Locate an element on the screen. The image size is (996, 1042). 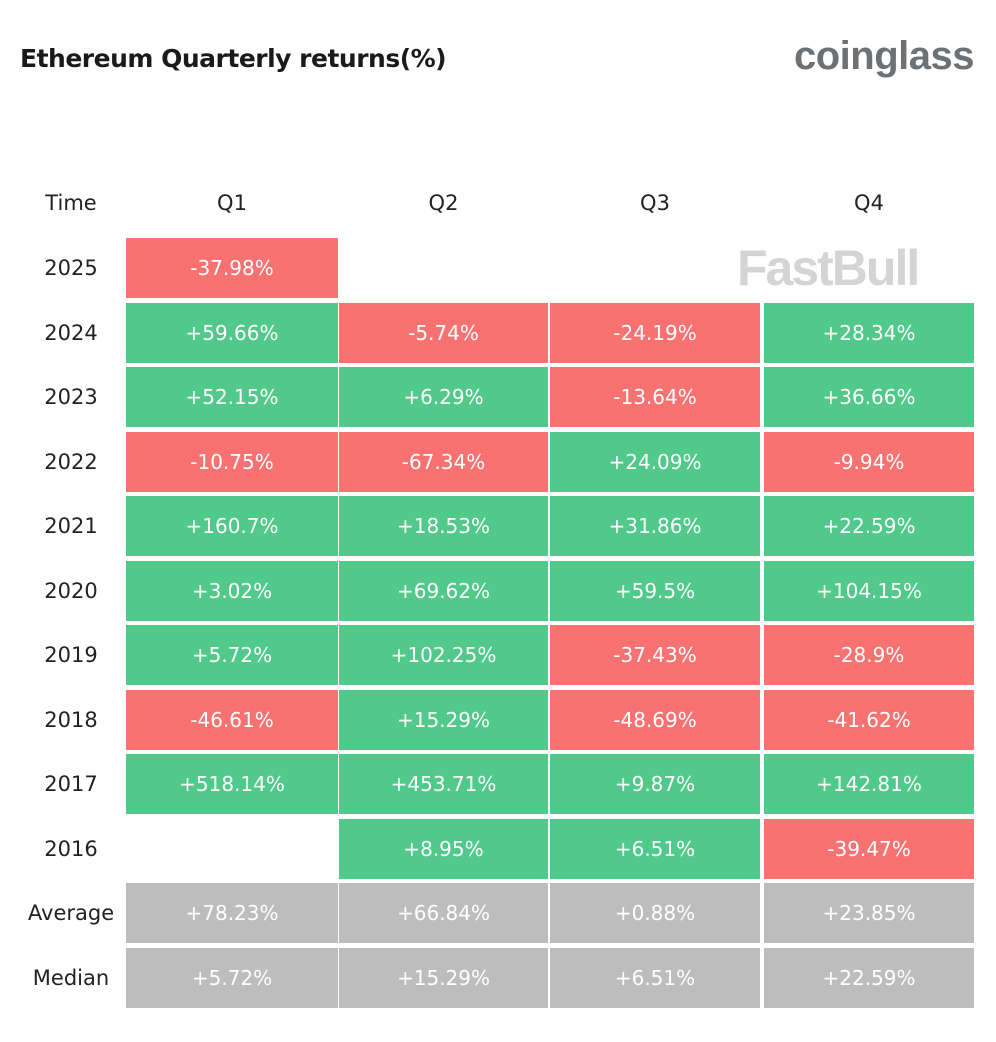
return-cell-2023-q3: -13.64% is located at coordinates (655, 397).